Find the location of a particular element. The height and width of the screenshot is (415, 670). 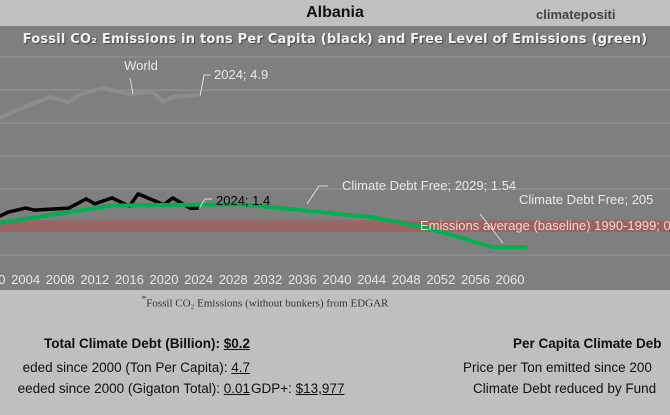

x-tick-label: 2000 is located at coordinates (2, 279).